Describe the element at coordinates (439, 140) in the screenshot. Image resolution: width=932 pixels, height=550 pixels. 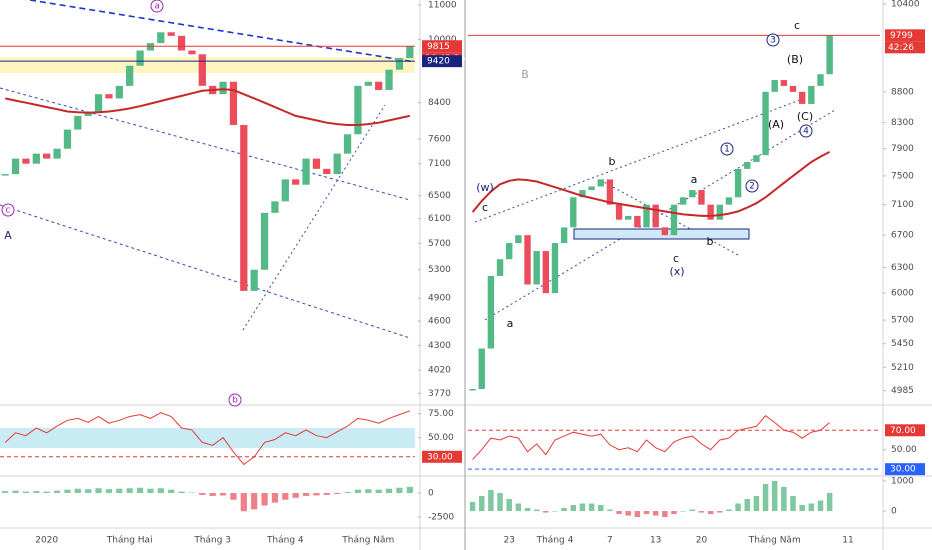
I see `y-tick-label: 7600` at that location.